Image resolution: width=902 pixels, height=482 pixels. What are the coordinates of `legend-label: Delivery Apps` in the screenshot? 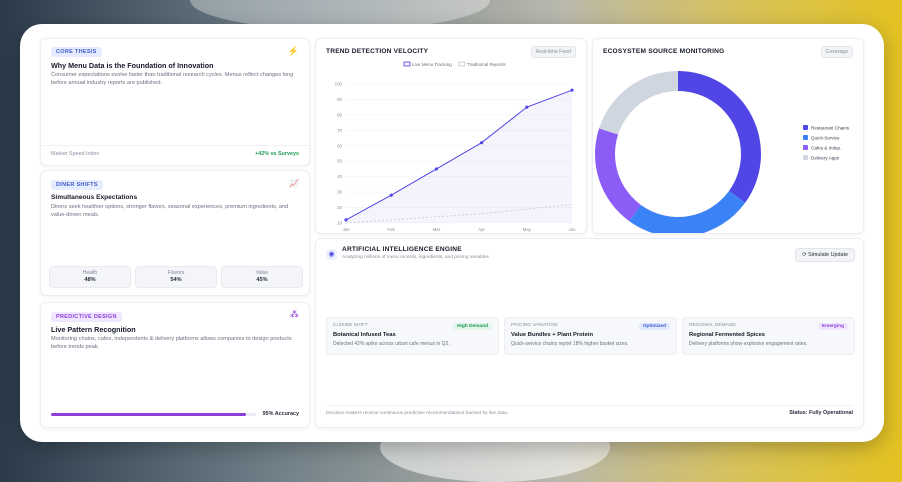 It's located at (825, 157).